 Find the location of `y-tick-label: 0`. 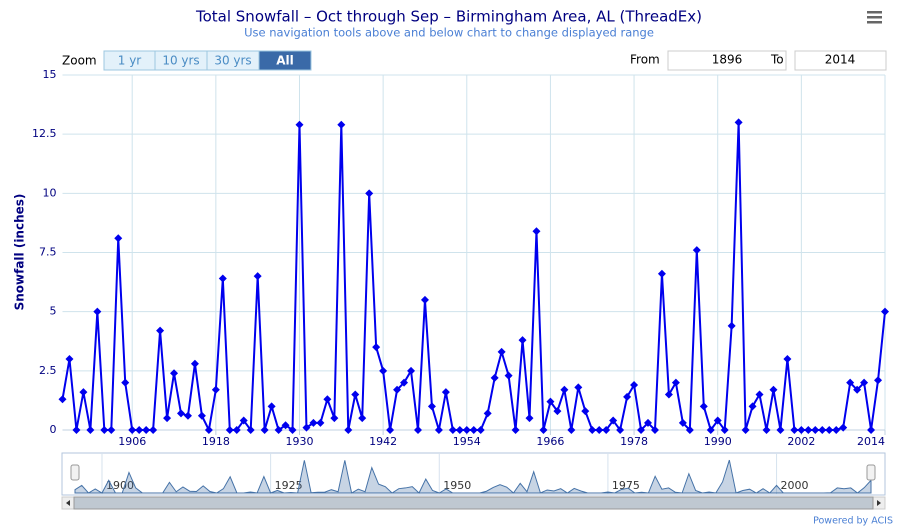

y-tick-label: 0 is located at coordinates (53, 429).